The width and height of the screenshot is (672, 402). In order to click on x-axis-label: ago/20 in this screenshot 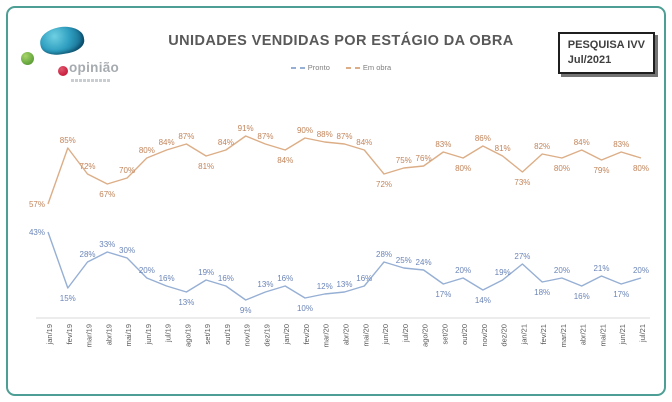, I will do `click(425, 335)`.